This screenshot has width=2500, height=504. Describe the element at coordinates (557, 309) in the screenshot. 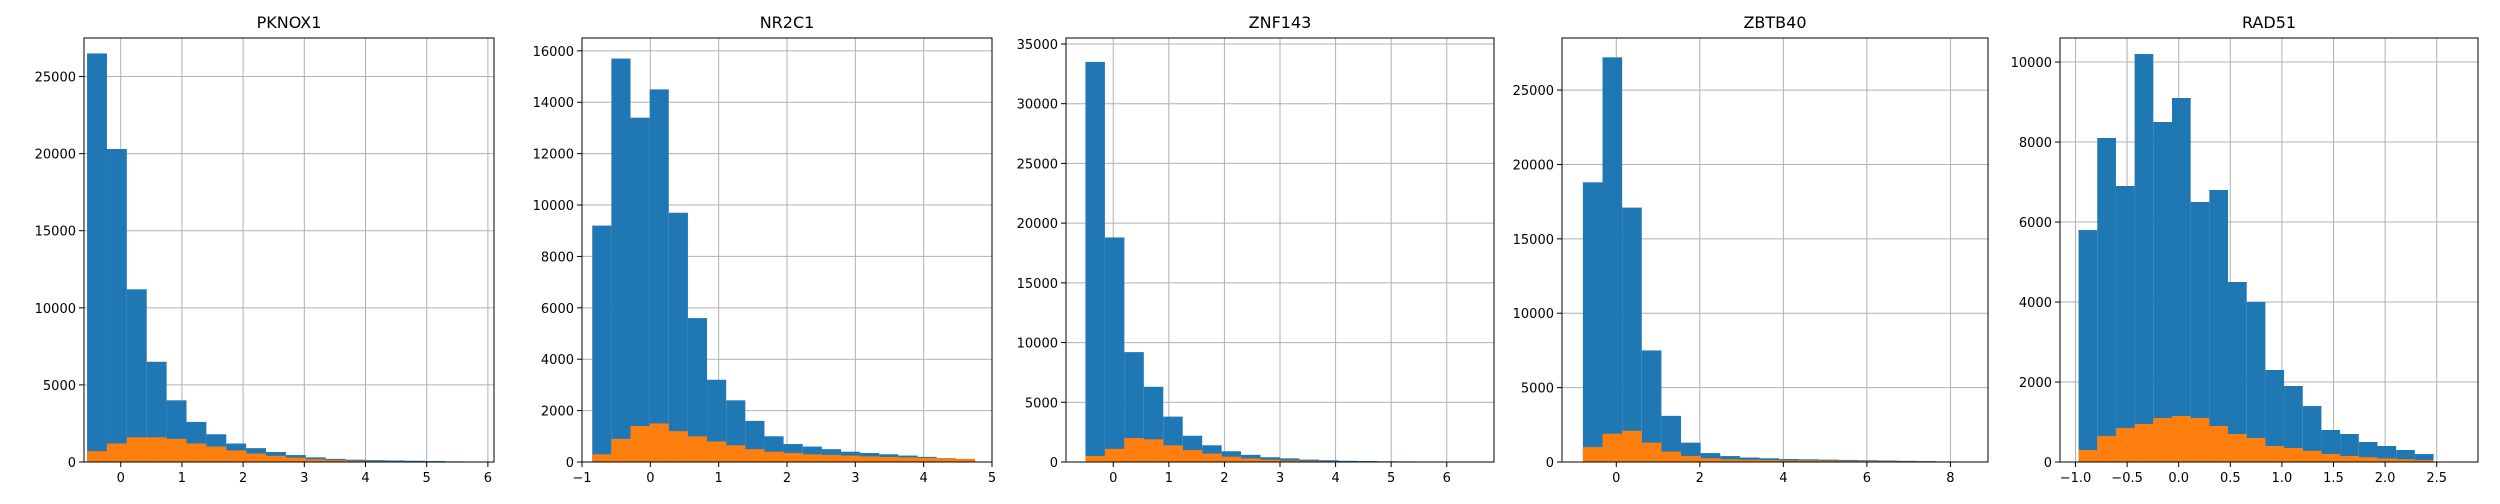

I see `y-tick-label: 6000` at that location.